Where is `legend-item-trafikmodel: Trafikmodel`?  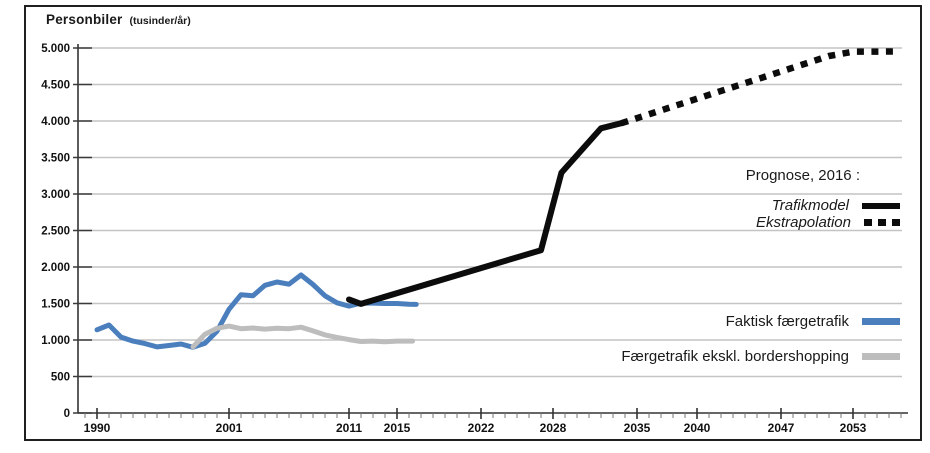 legend-item-trafikmodel: Trafikmodel is located at coordinates (836, 205).